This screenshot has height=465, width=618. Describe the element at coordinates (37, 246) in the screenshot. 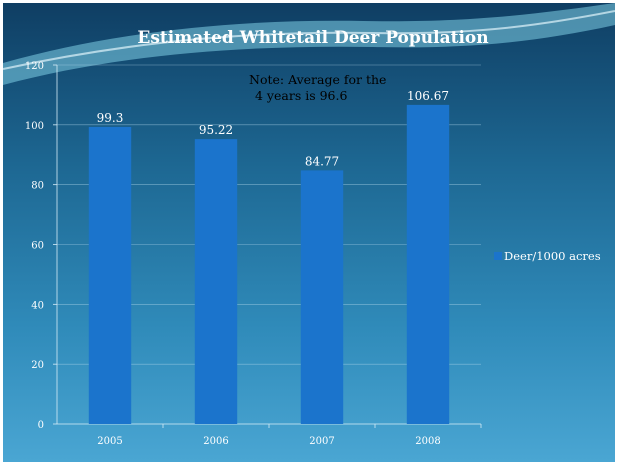

I see `y-tick-label: 60` at that location.